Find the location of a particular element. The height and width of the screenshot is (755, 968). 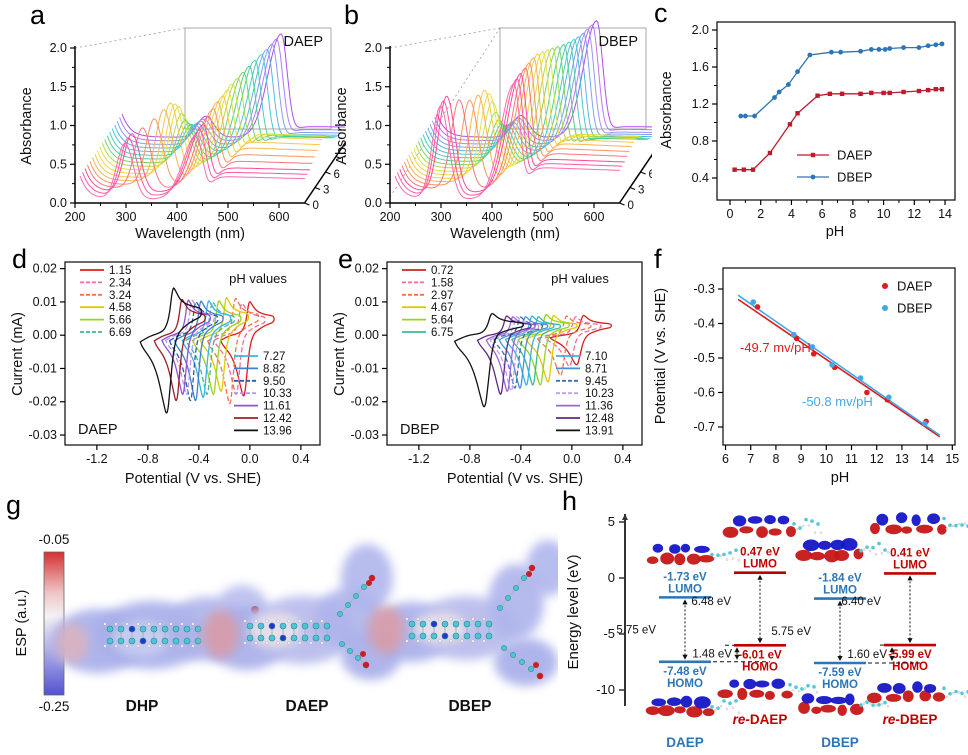

svg-text: -0.3 is located at coordinates (704, 289).